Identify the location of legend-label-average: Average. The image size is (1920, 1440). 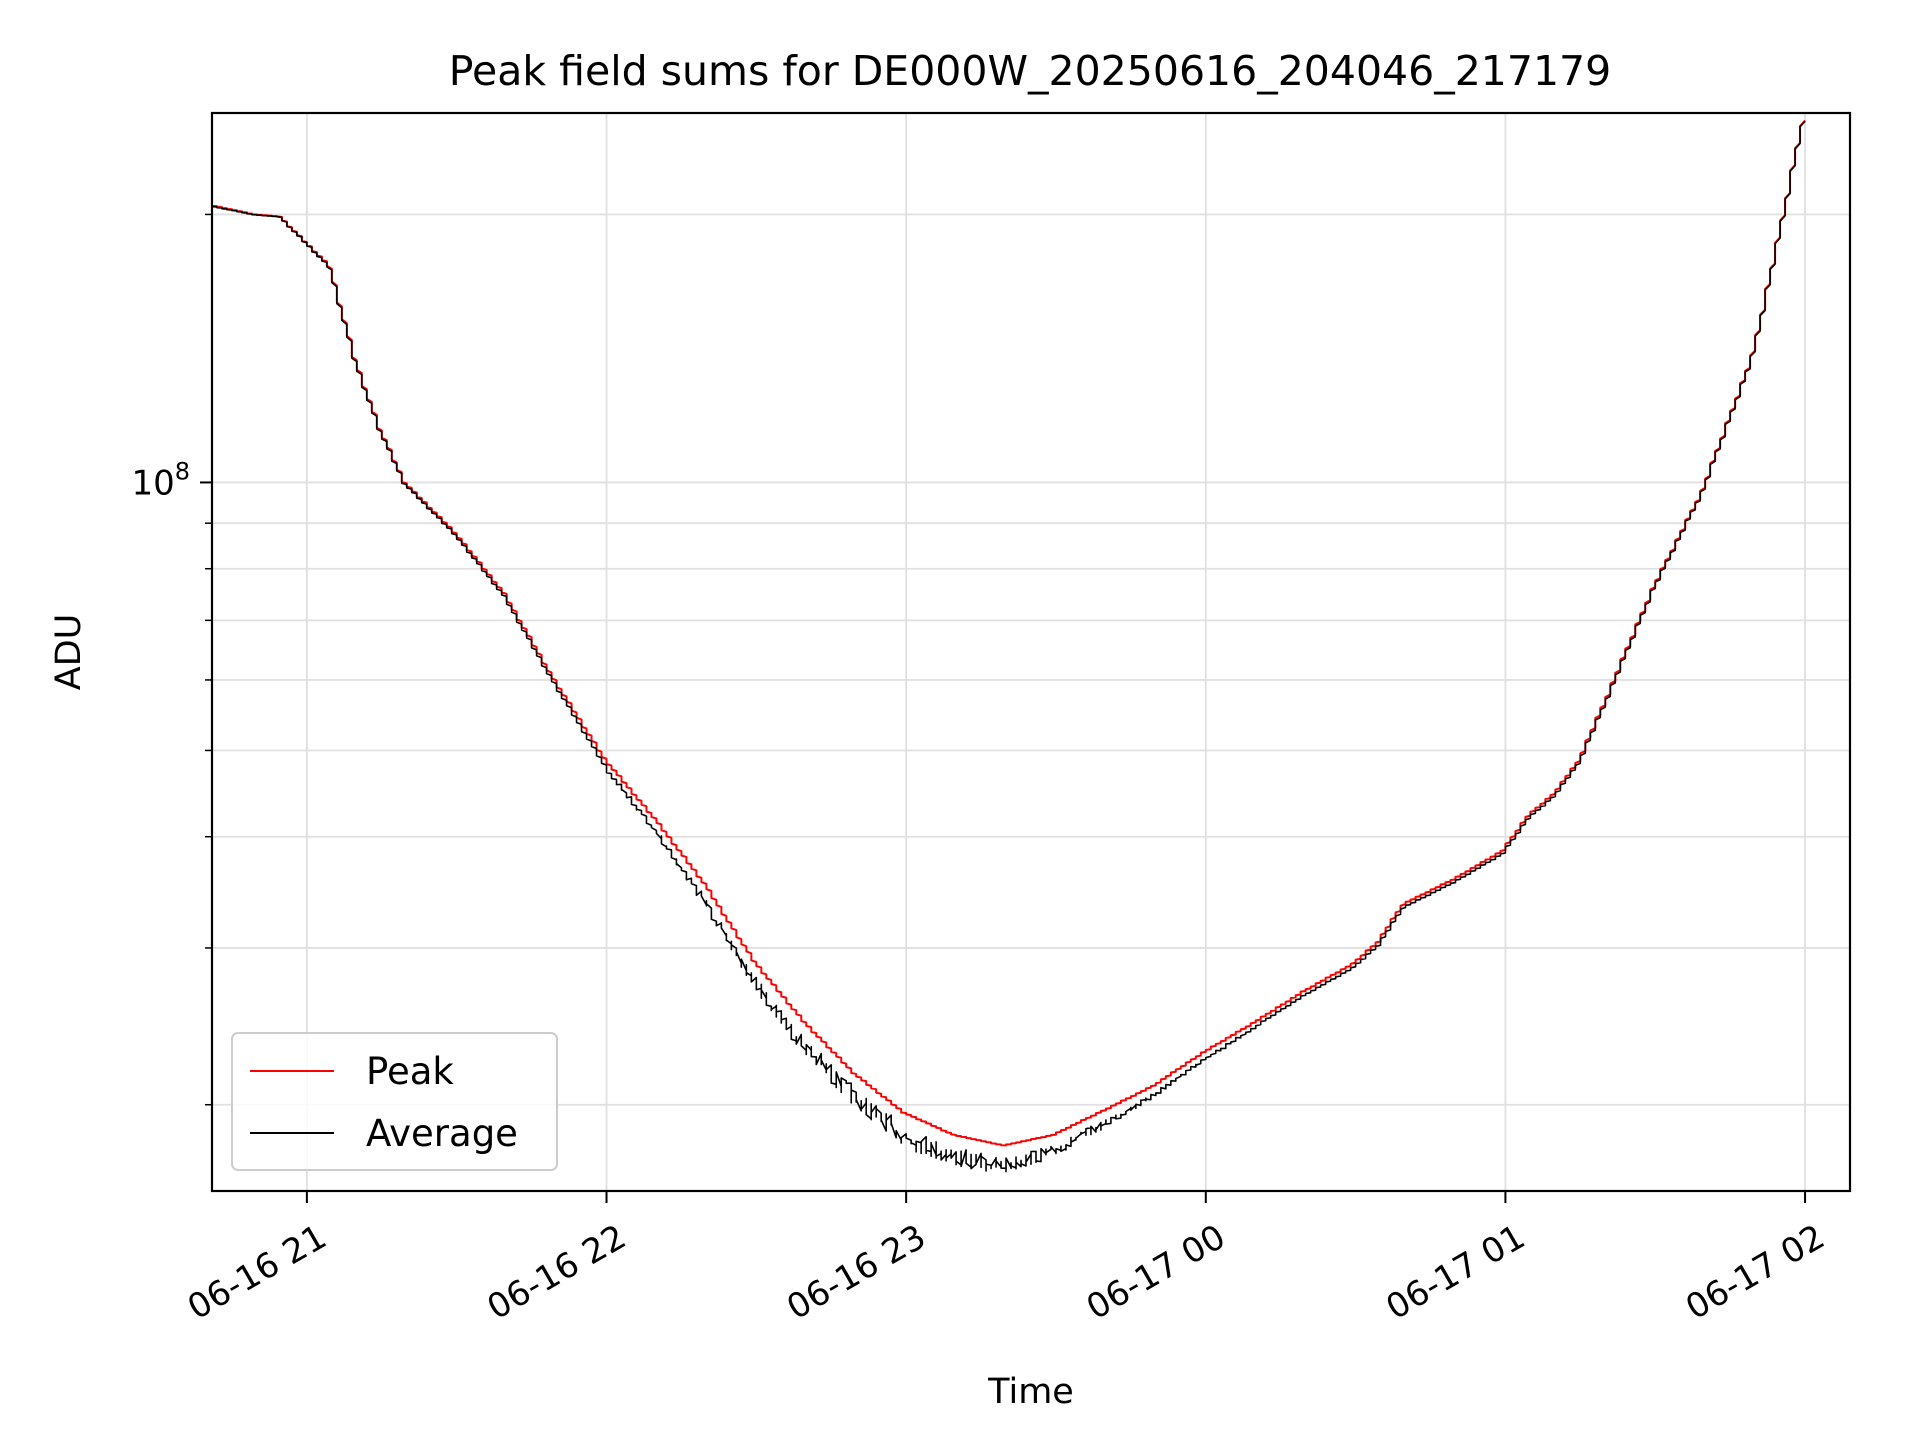
(442, 1133).